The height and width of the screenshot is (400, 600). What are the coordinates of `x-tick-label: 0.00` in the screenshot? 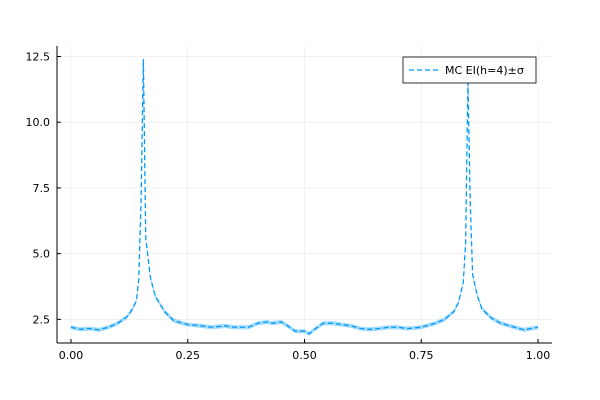 It's located at (71, 355).